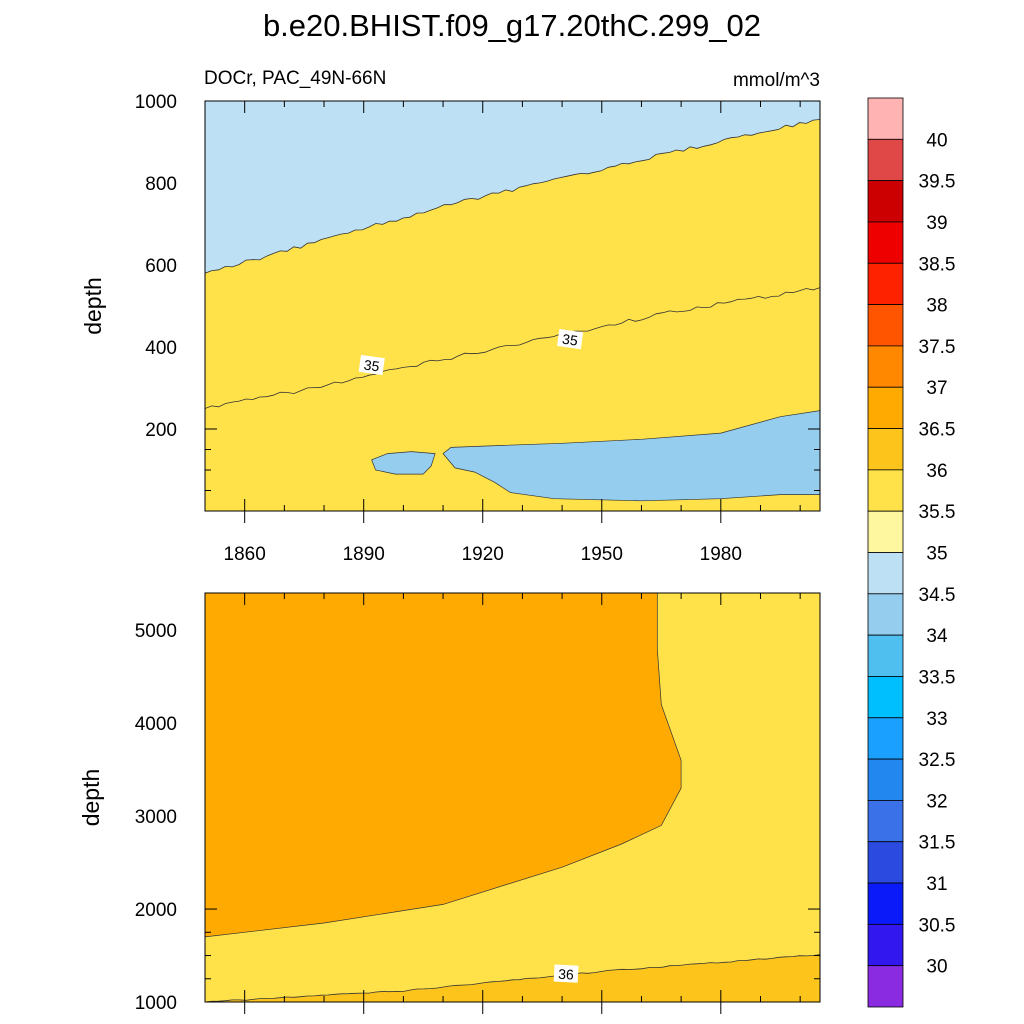 This screenshot has height=1024, width=1024. Describe the element at coordinates (936, 223) in the screenshot. I see `colorbar-label-2: 39` at that location.